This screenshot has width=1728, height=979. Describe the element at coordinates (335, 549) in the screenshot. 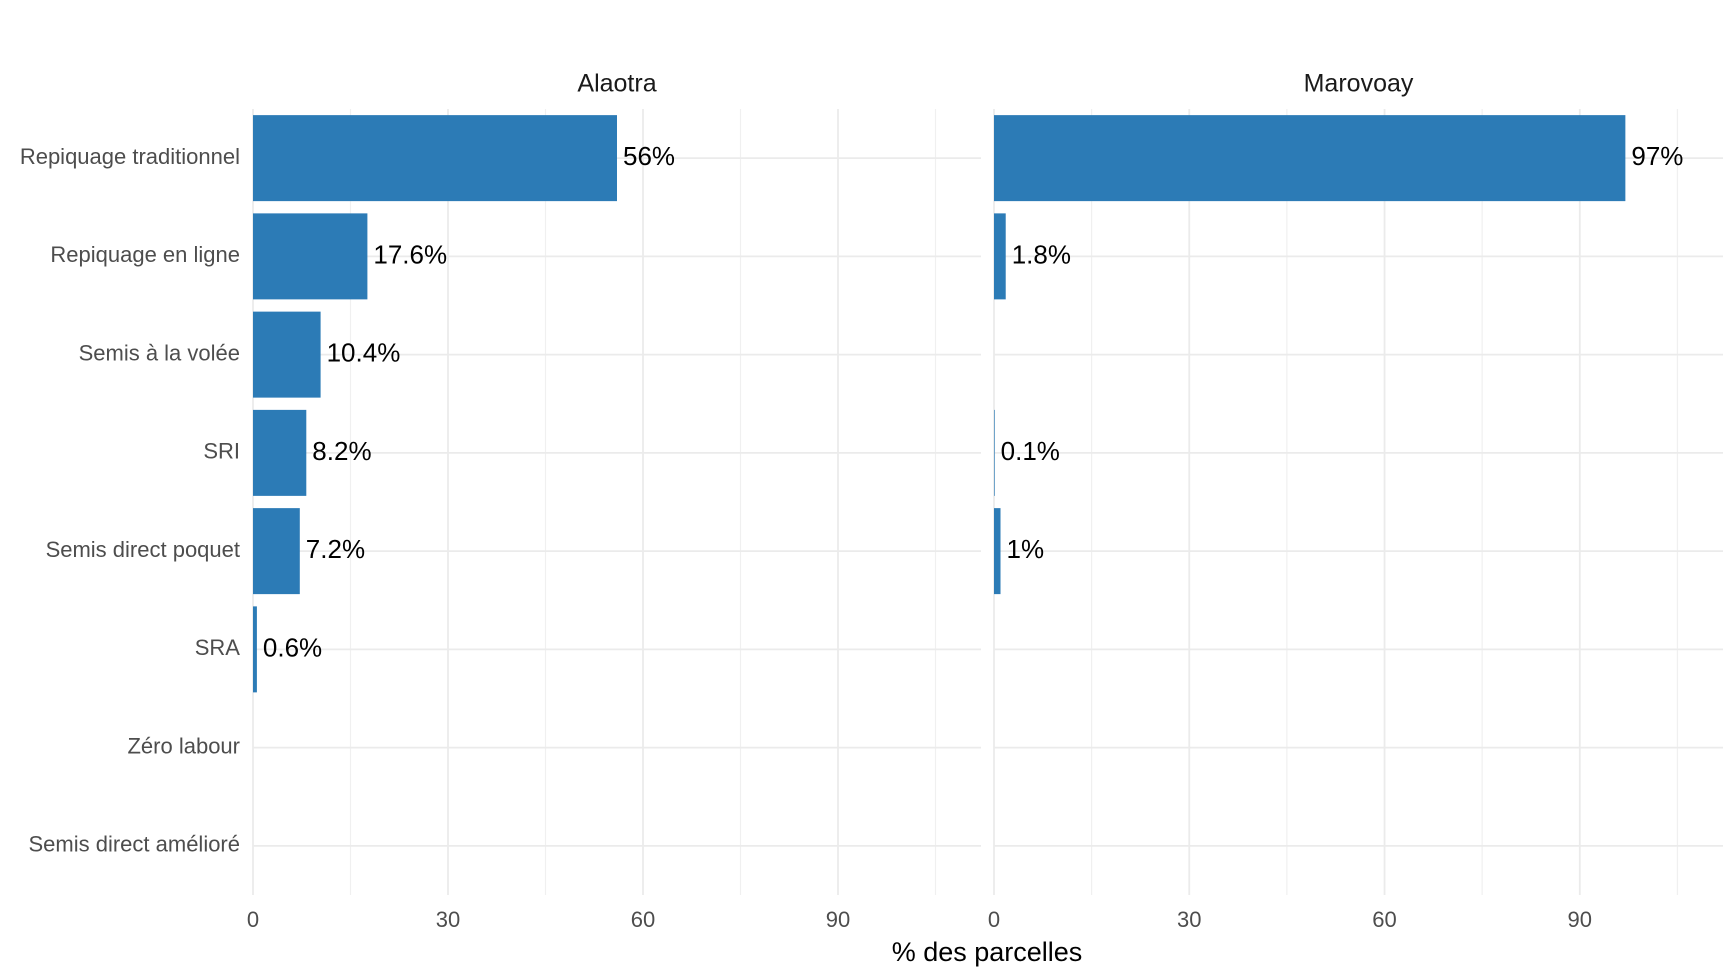

I see `value-label: 7.2%` at that location.